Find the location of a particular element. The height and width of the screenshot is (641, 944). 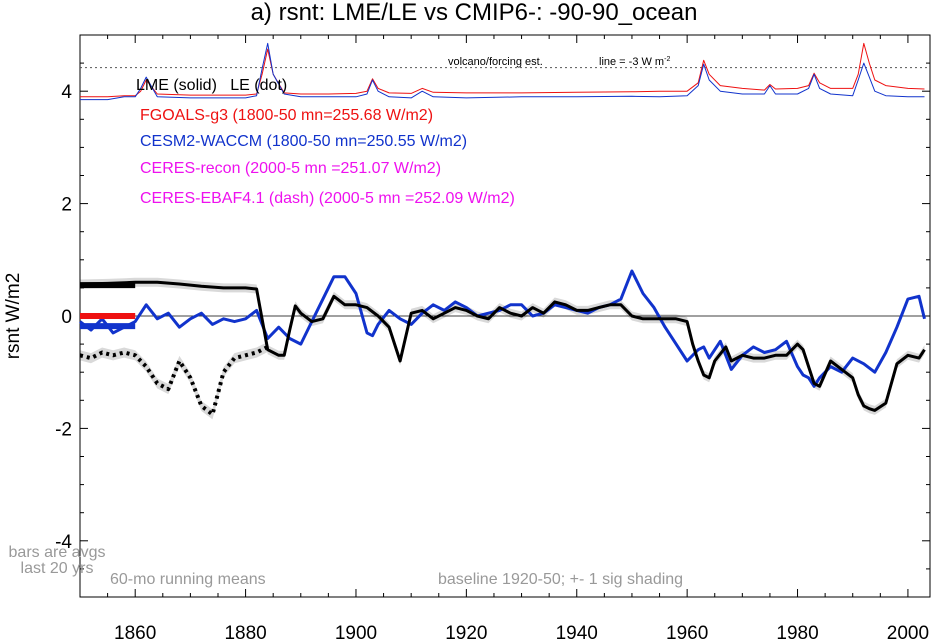

x-tick-label: 1860 is located at coordinates (135, 632).